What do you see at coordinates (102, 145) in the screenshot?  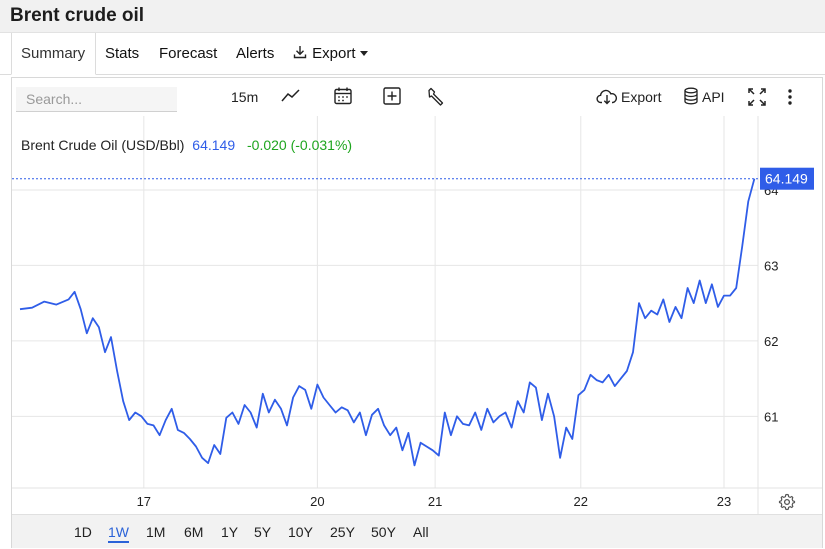 I see `legend-series-name: Brent Crude Oil (USD/Bbl)` at bounding box center [102, 145].